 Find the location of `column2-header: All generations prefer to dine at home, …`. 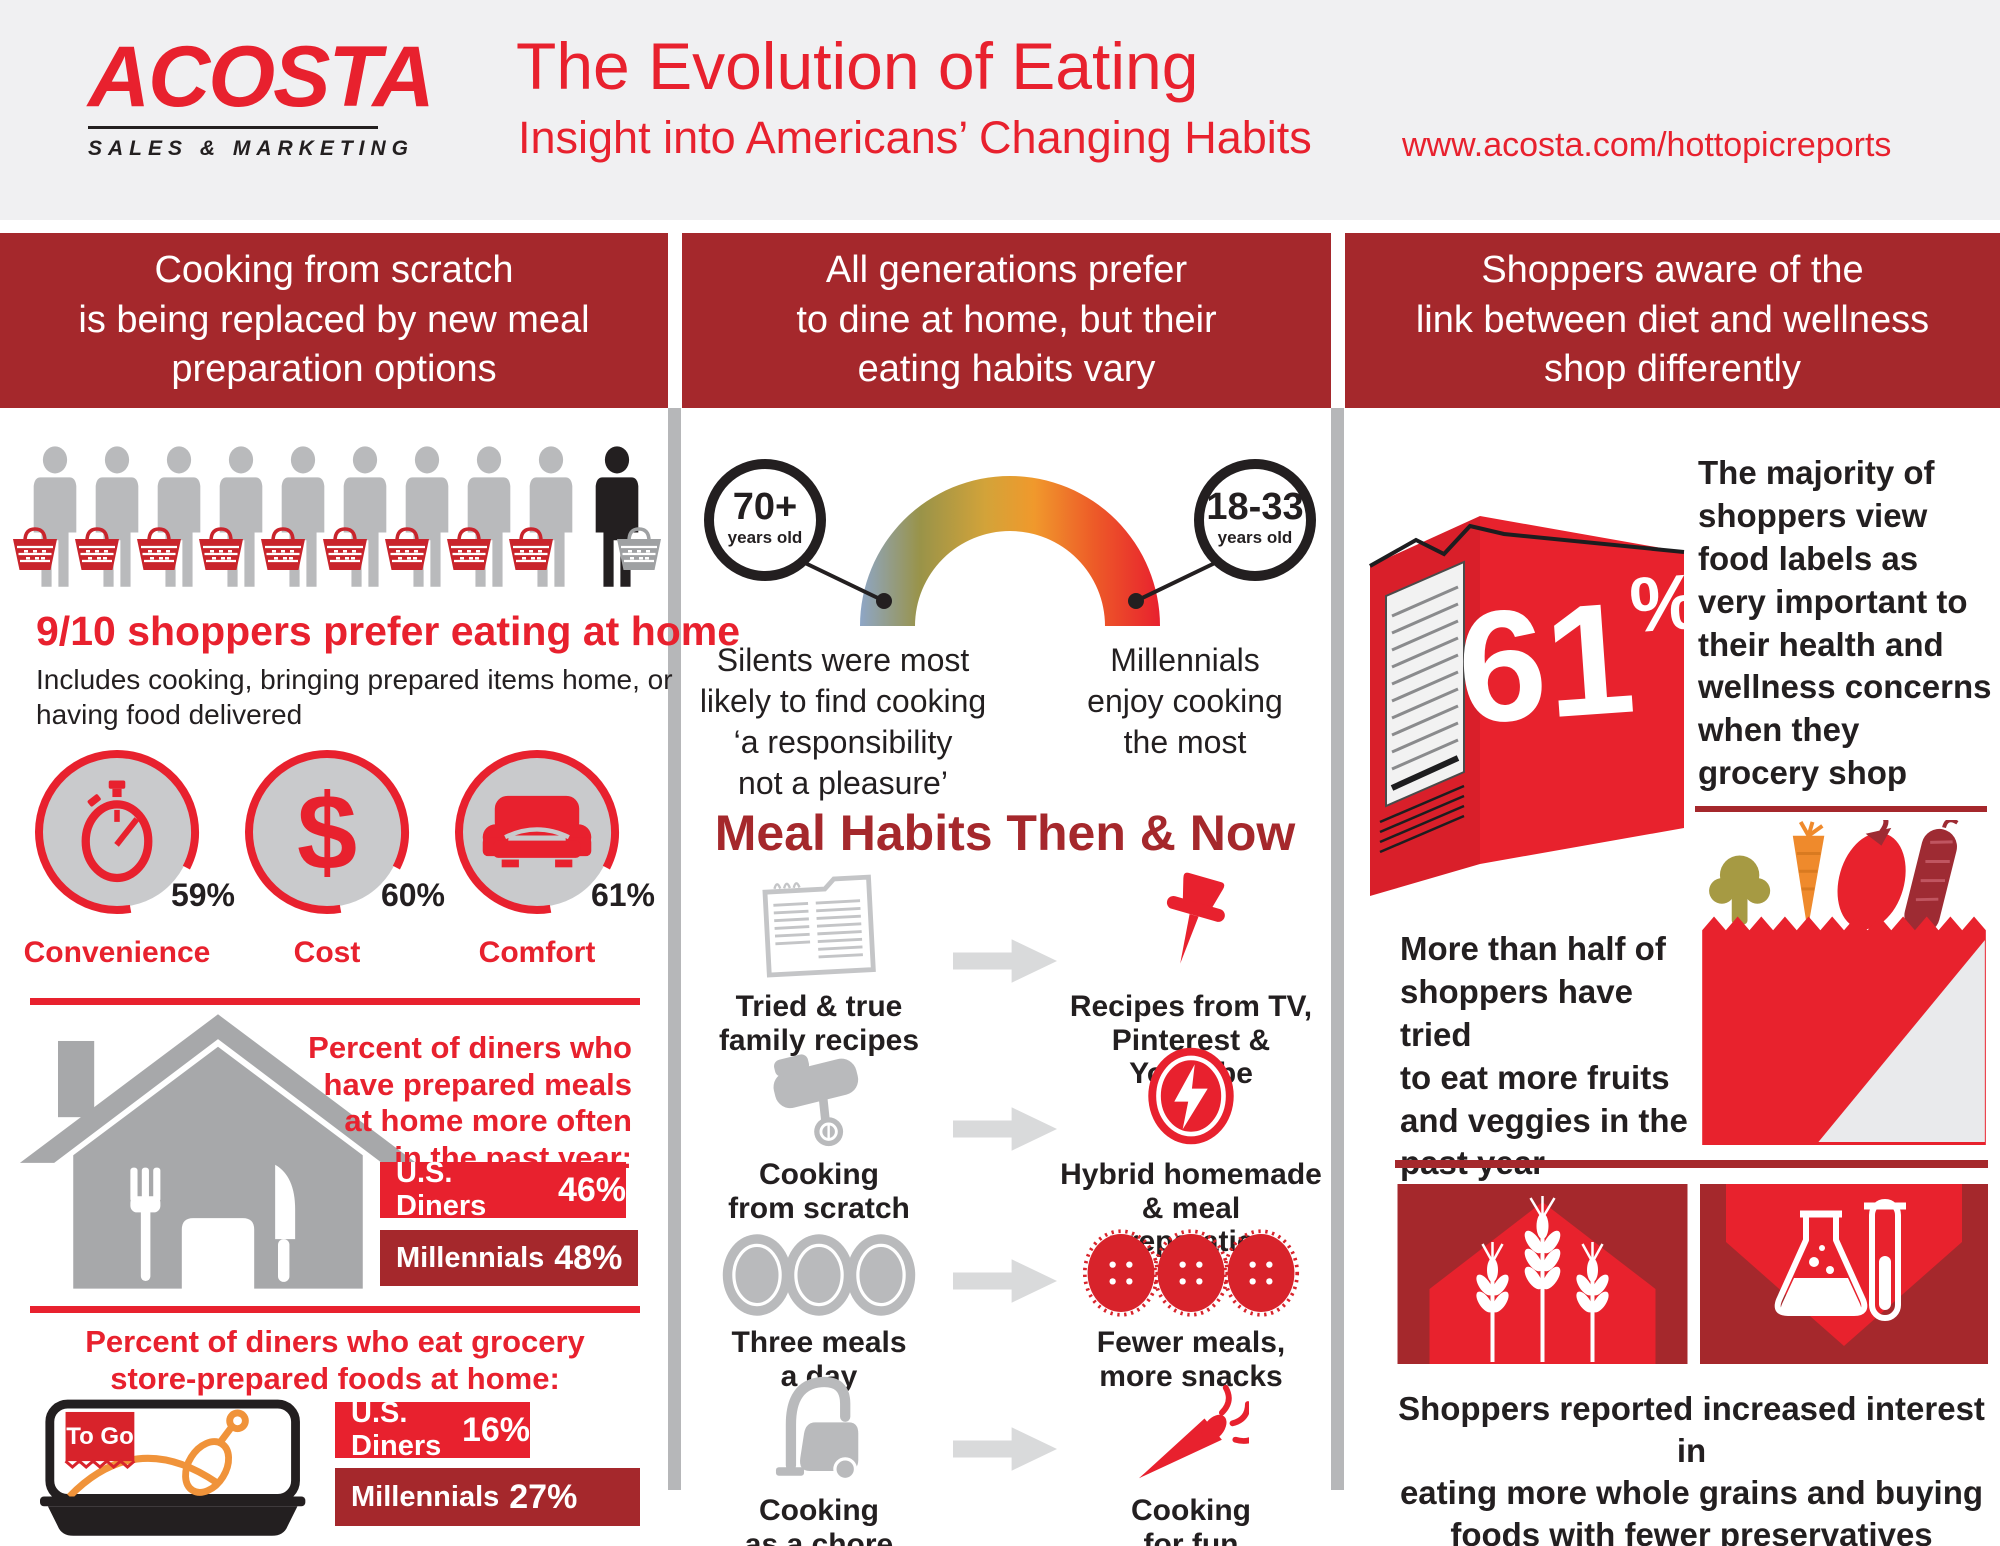

column2-header: All generations prefer to dine at home, … is located at coordinates (1006, 320).